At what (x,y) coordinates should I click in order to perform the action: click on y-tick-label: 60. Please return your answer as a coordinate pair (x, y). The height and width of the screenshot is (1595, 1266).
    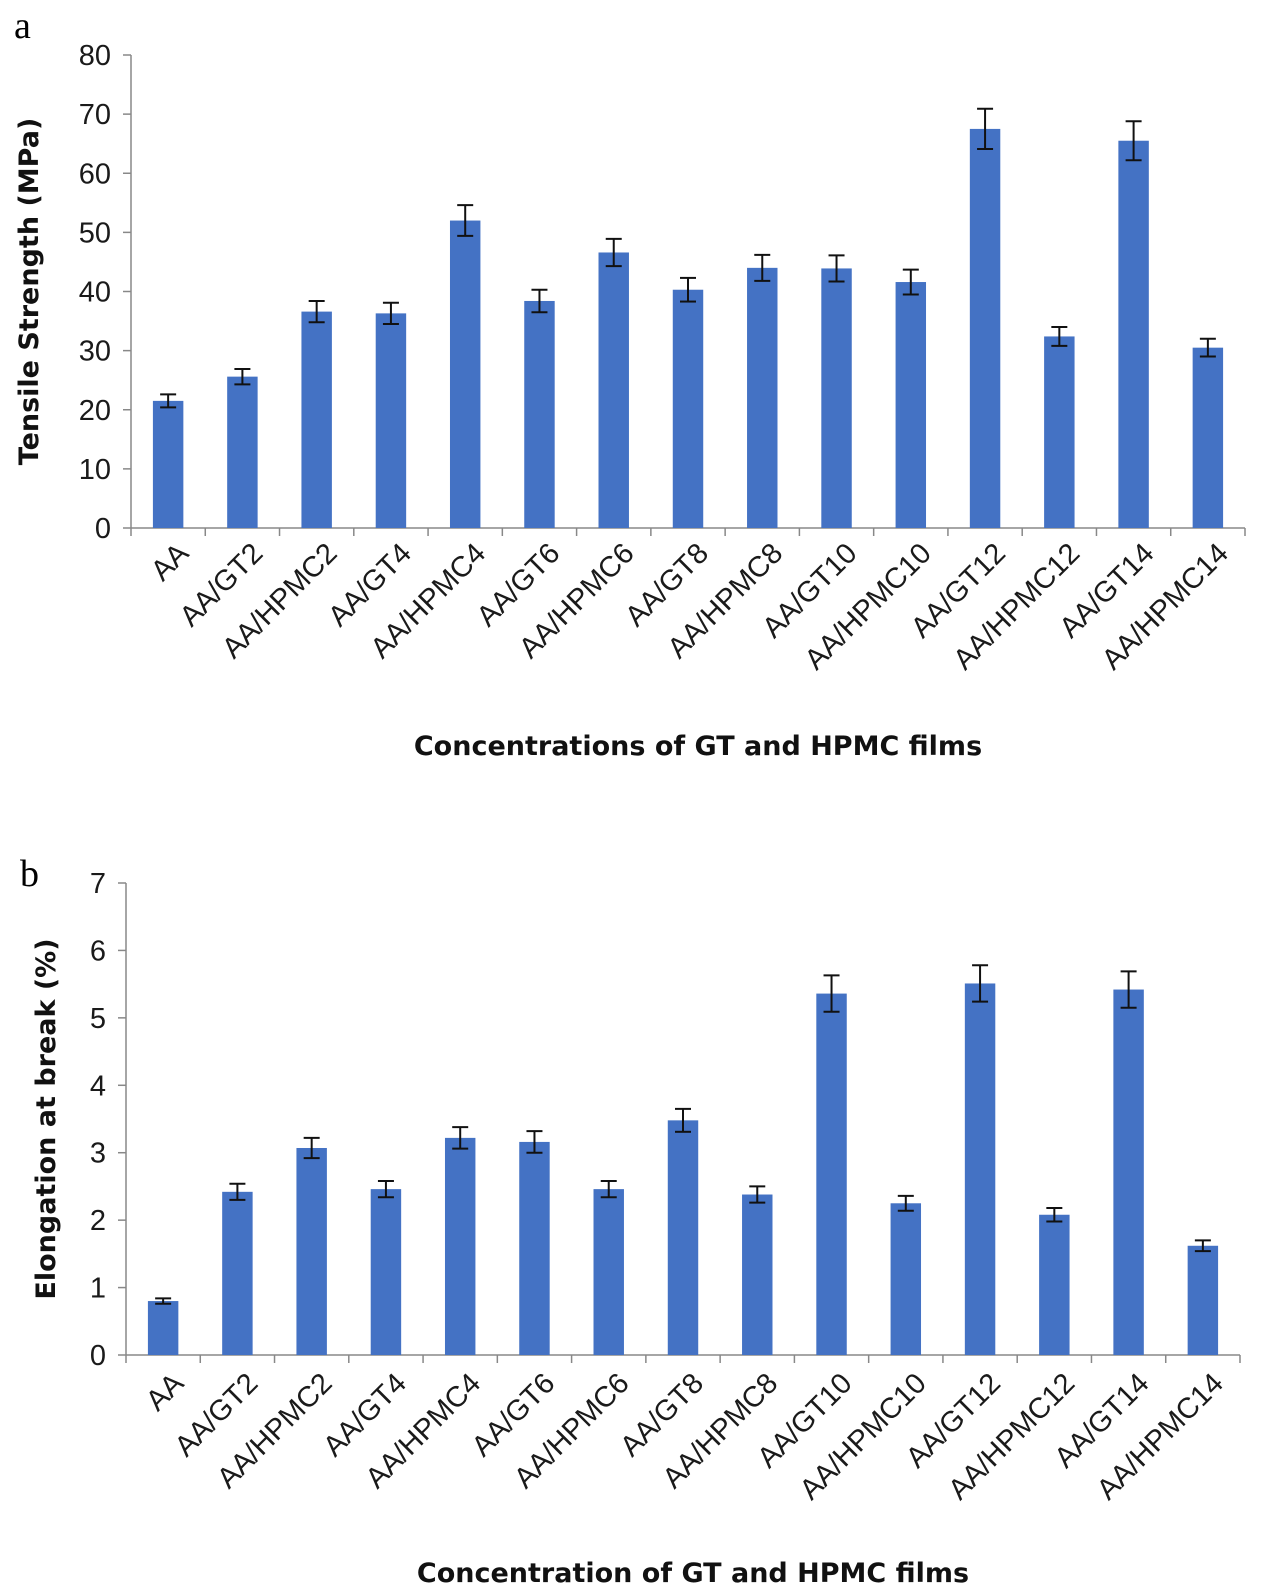
    Looking at the image, I should click on (95, 174).